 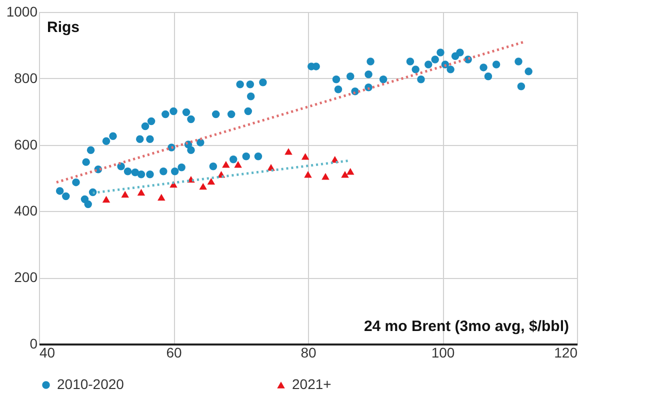 What do you see at coordinates (48, 352) in the screenshot?
I see `x-tick-label: 40` at bounding box center [48, 352].